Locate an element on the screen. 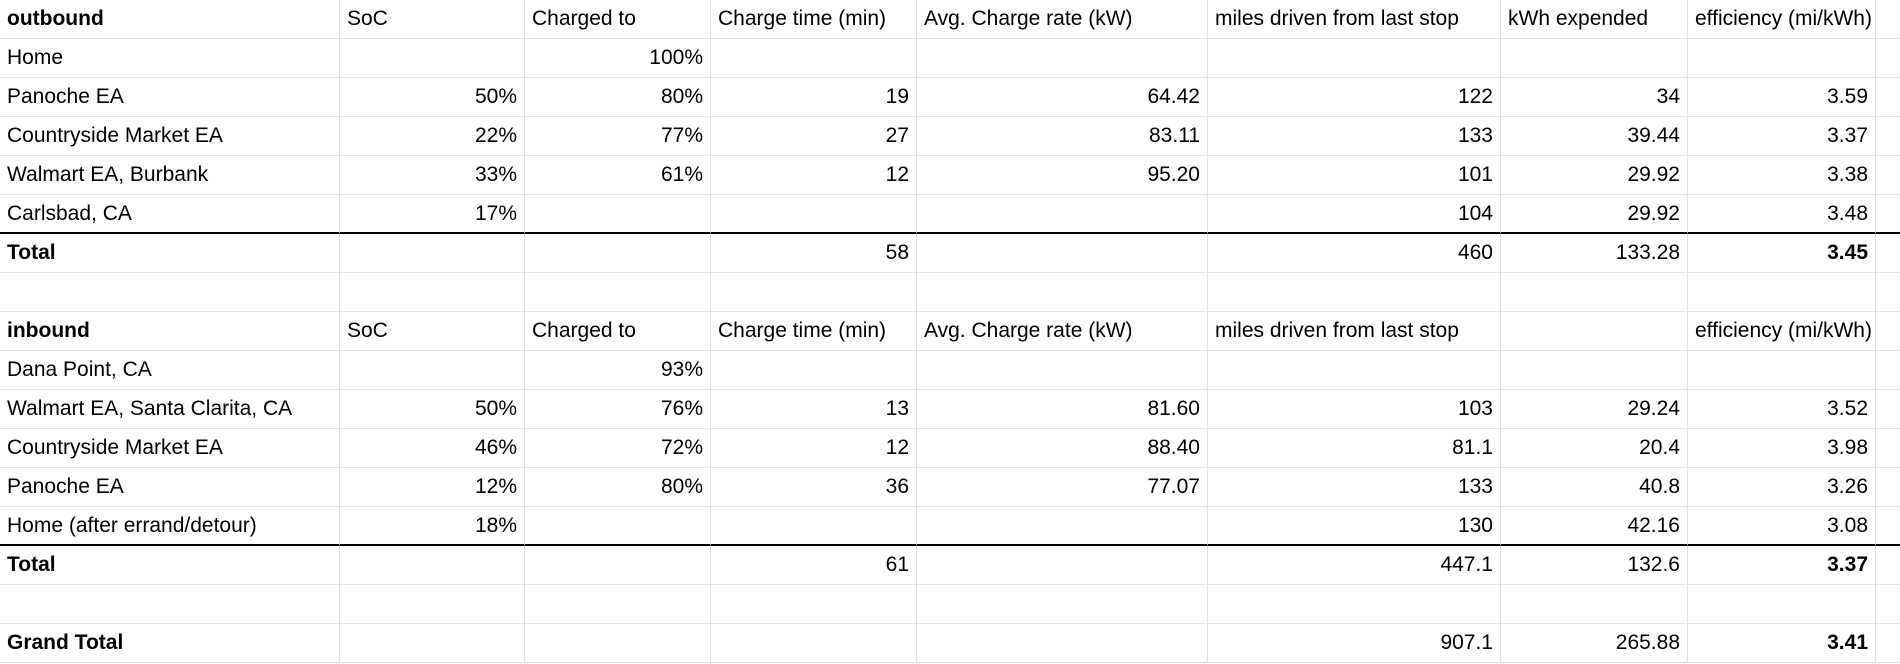  data-cell: 104 is located at coordinates (1354, 214).